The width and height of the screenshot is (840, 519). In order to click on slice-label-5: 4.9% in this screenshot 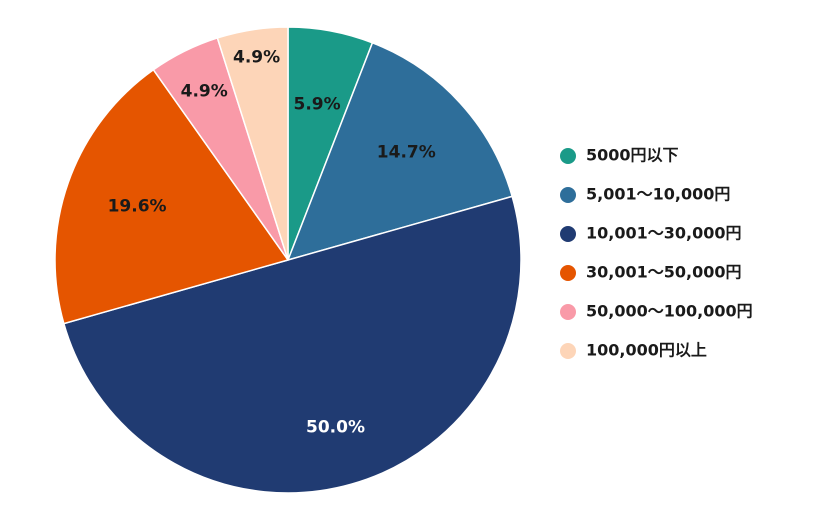, I will do `click(204, 92)`.